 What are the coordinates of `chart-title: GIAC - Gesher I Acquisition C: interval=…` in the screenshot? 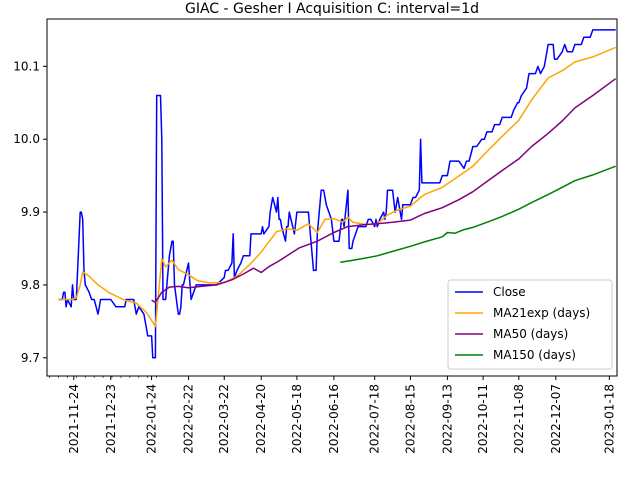 It's located at (332, 9).